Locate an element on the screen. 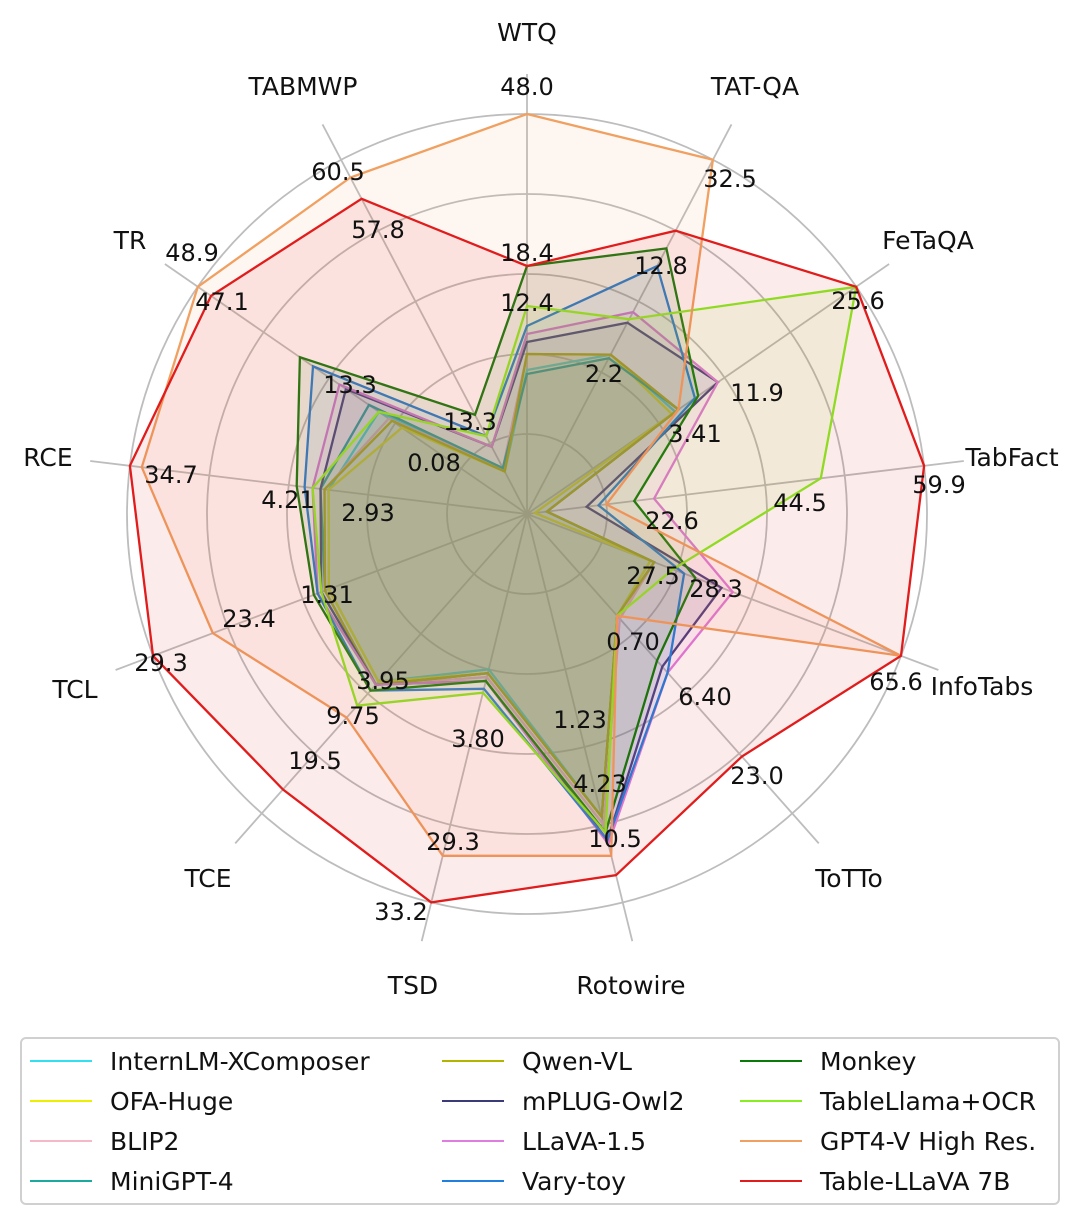 This screenshot has height=1223, width=1080. value-label-rotowire-2: 4.23 is located at coordinates (599, 784).